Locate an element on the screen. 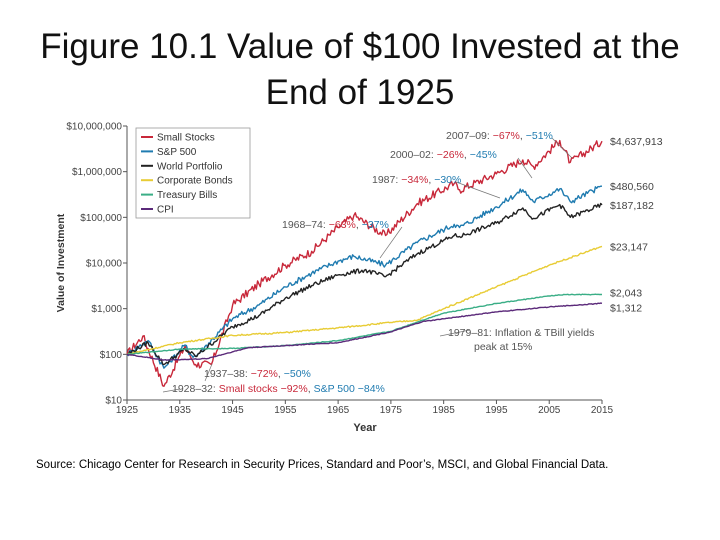 Image resolution: width=720 pixels, height=540 pixels. legend-box is located at coordinates (193, 173).